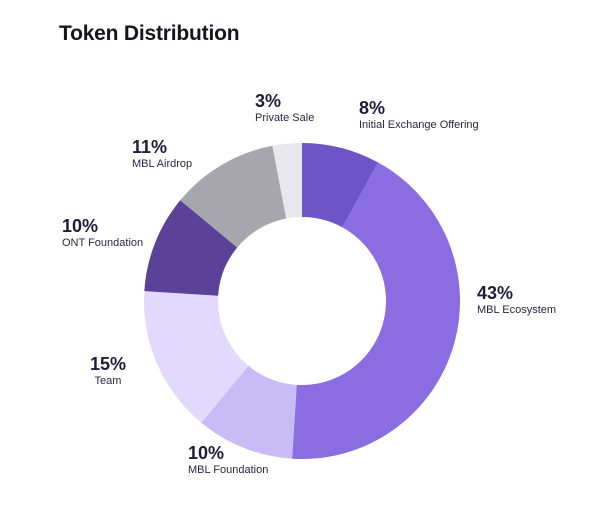 The height and width of the screenshot is (527, 601). I want to click on label-team: 15% Team, so click(108, 371).